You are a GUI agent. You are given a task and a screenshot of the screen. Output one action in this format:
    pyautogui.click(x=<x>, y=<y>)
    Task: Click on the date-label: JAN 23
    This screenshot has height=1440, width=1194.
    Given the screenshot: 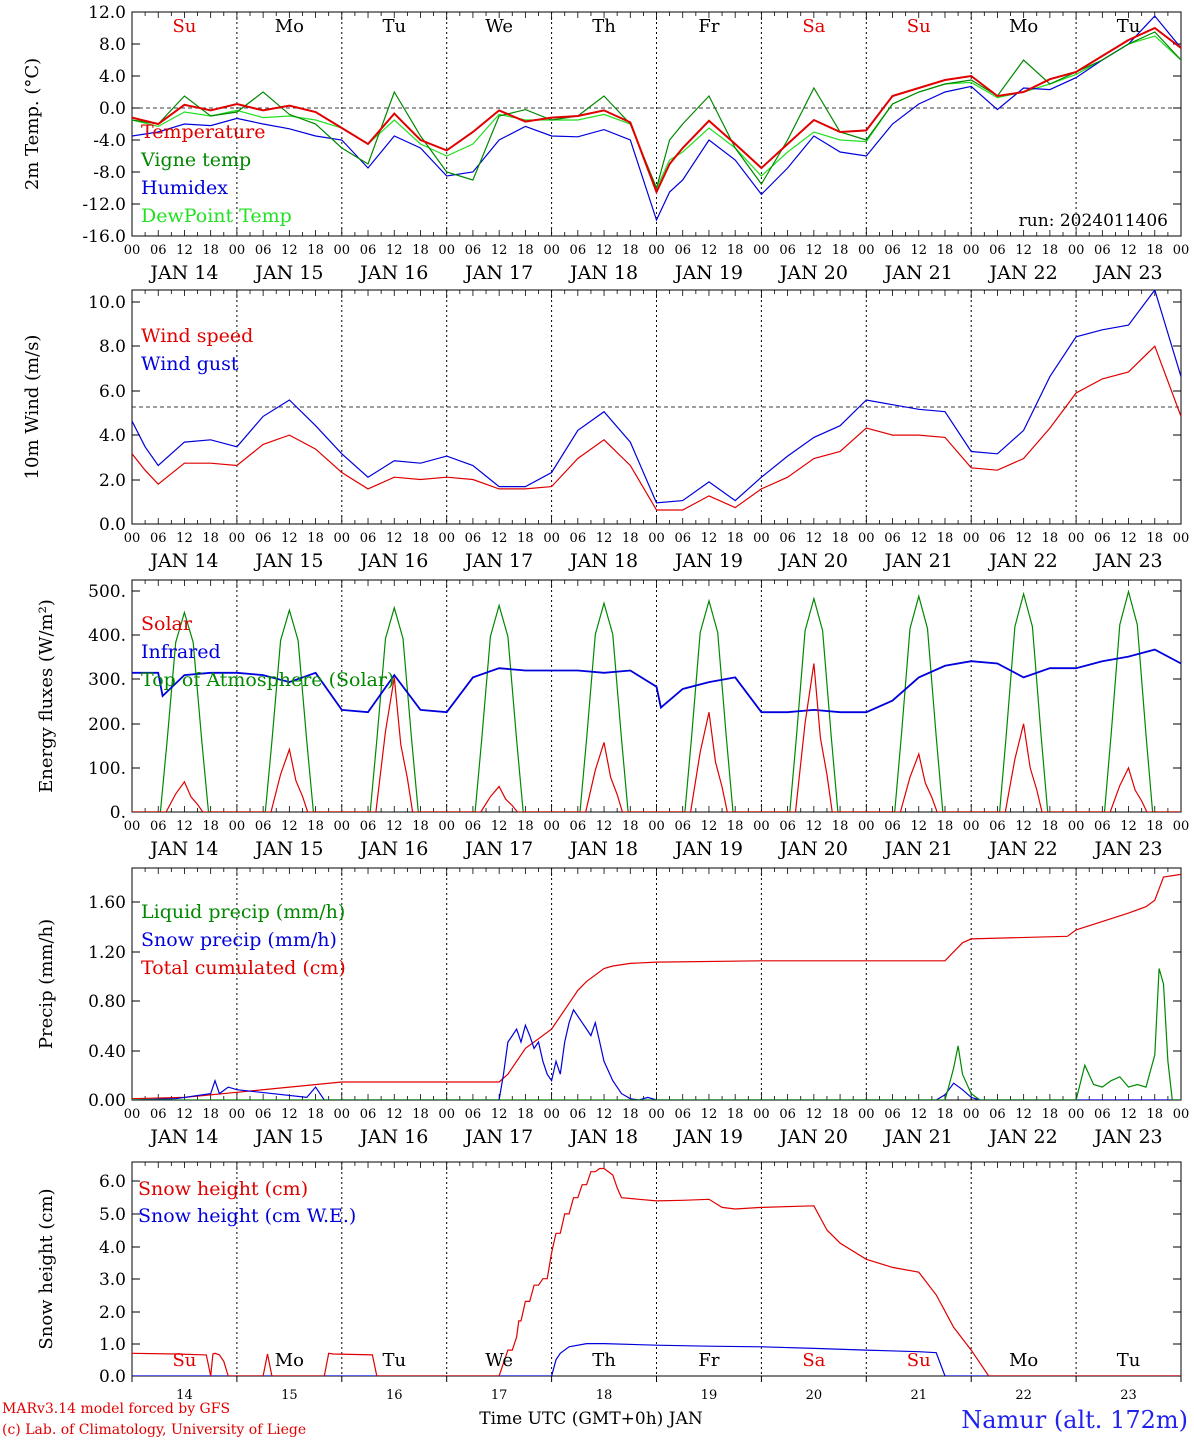 What is the action you would take?
    pyautogui.click(x=1127, y=273)
    